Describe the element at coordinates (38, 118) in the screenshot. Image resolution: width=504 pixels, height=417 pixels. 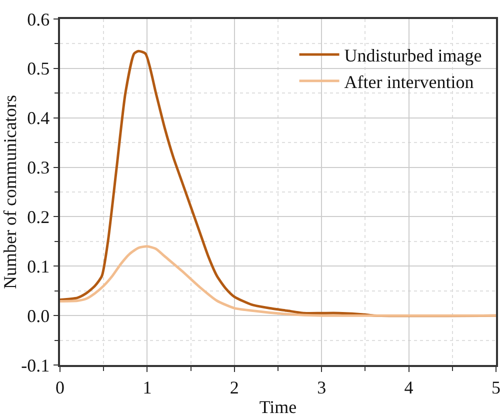
I see `y-tick-label: 0.4` at that location.